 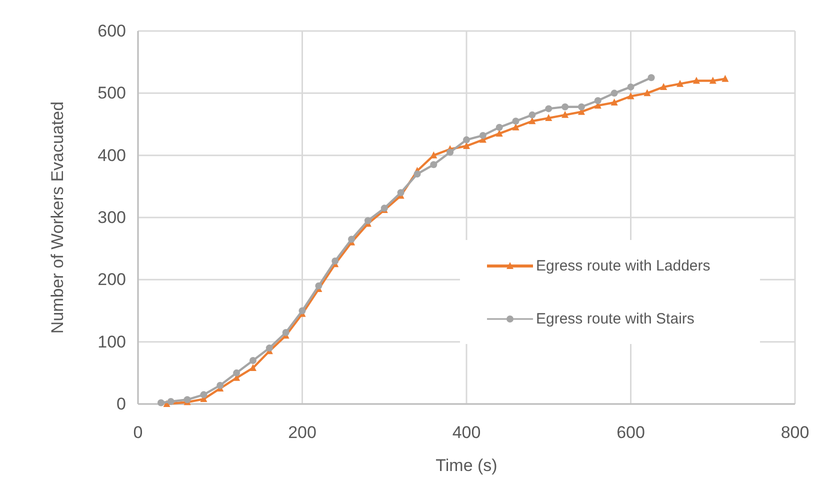 What do you see at coordinates (112, 93) in the screenshot?
I see `y-tick-label: 500` at bounding box center [112, 93].